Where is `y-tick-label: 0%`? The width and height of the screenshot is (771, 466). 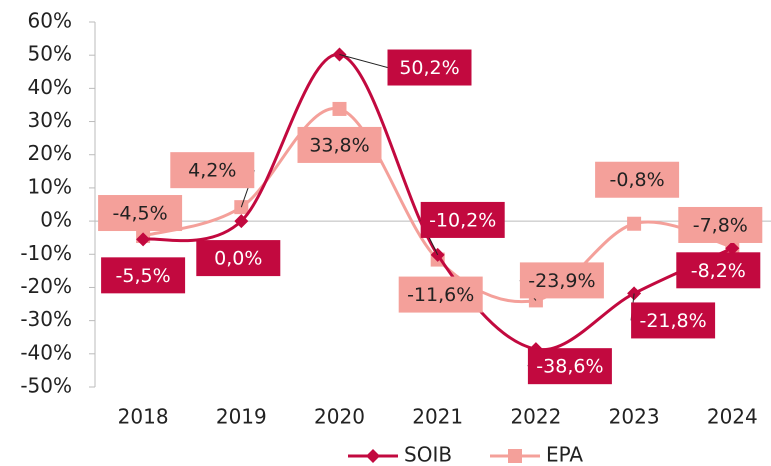
y-tick-label: 0% is located at coordinates (56, 220).